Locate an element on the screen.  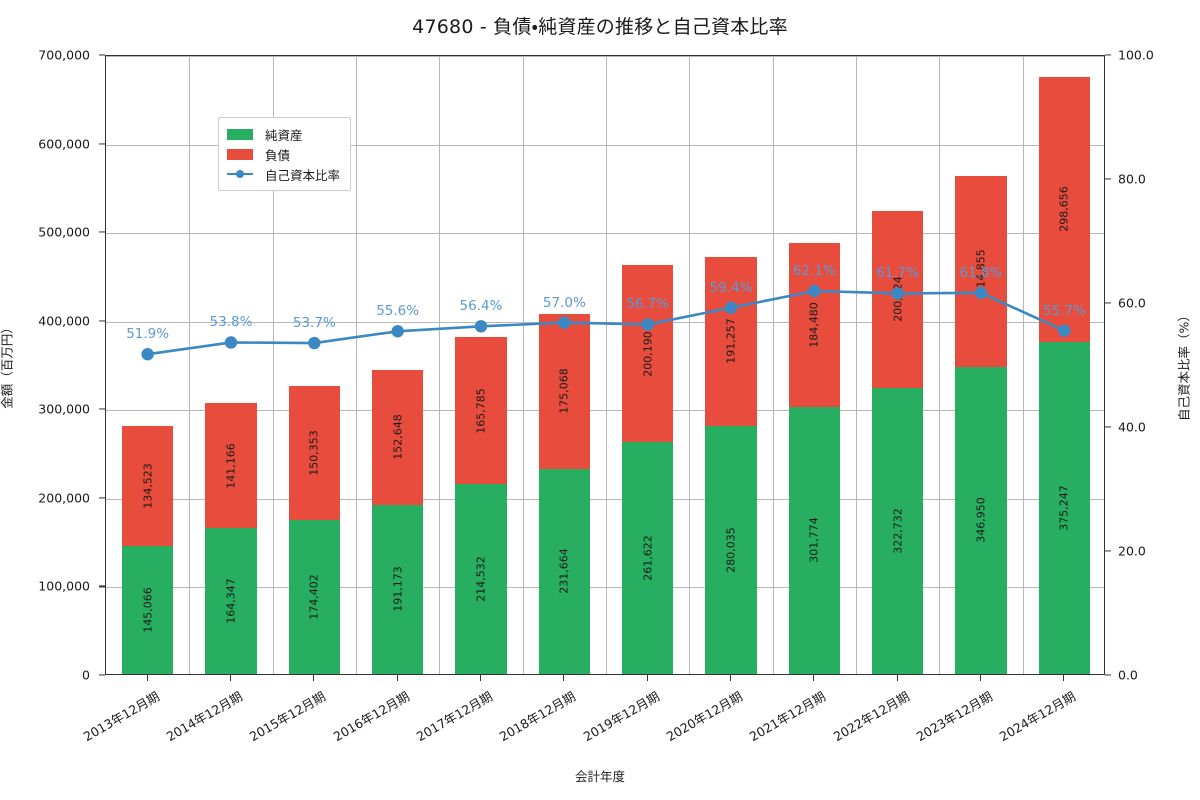
bar-segment-equity: 214,532 is located at coordinates (481, 579).